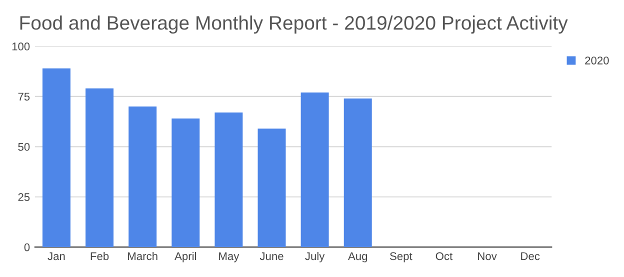 The width and height of the screenshot is (624, 277). I want to click on x-tick-label: Feb, so click(99, 256).